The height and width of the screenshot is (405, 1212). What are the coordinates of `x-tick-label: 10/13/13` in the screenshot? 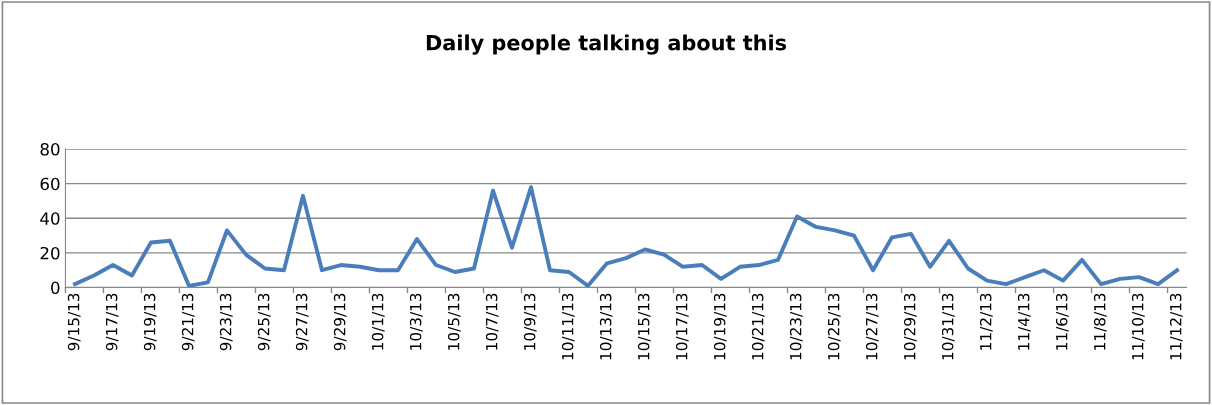 It's located at (606, 326).